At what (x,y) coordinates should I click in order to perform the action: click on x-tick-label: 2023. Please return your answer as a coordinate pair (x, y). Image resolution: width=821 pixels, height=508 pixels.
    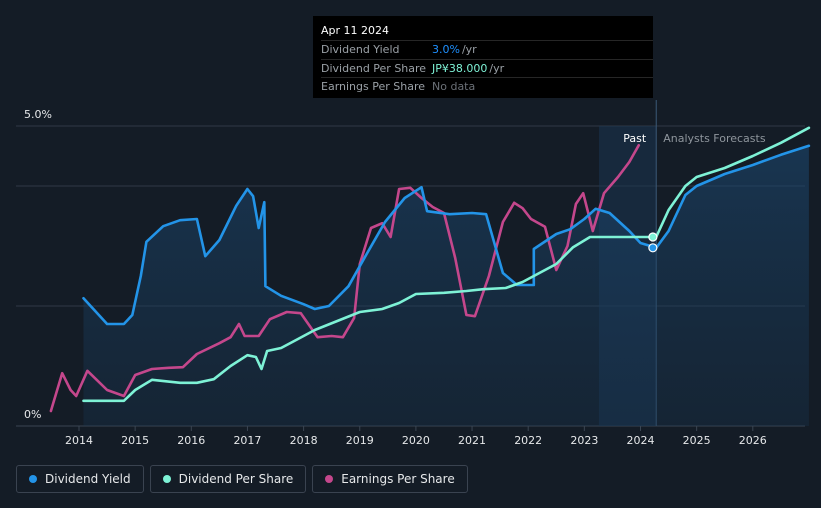
    Looking at the image, I should click on (584, 440).